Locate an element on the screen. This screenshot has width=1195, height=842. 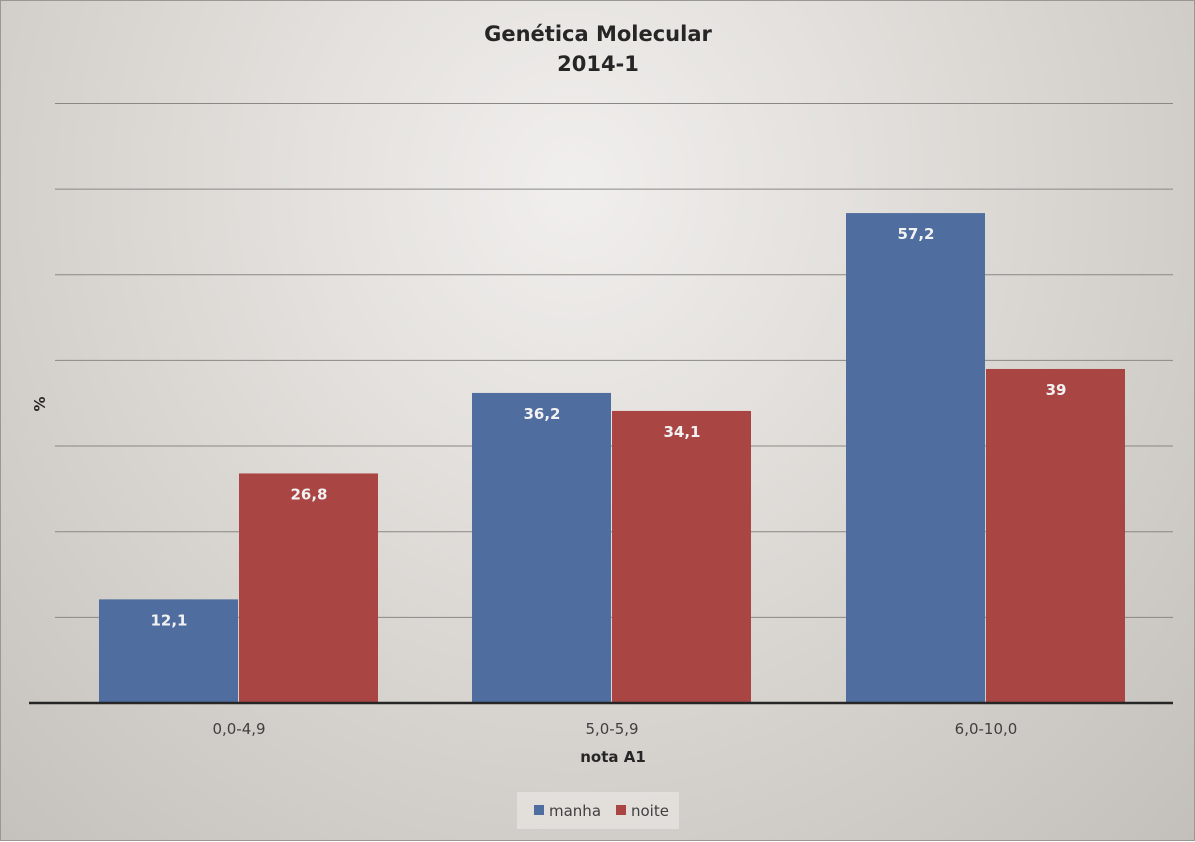
data-label-noite-1: 34,1 is located at coordinates (681, 432).